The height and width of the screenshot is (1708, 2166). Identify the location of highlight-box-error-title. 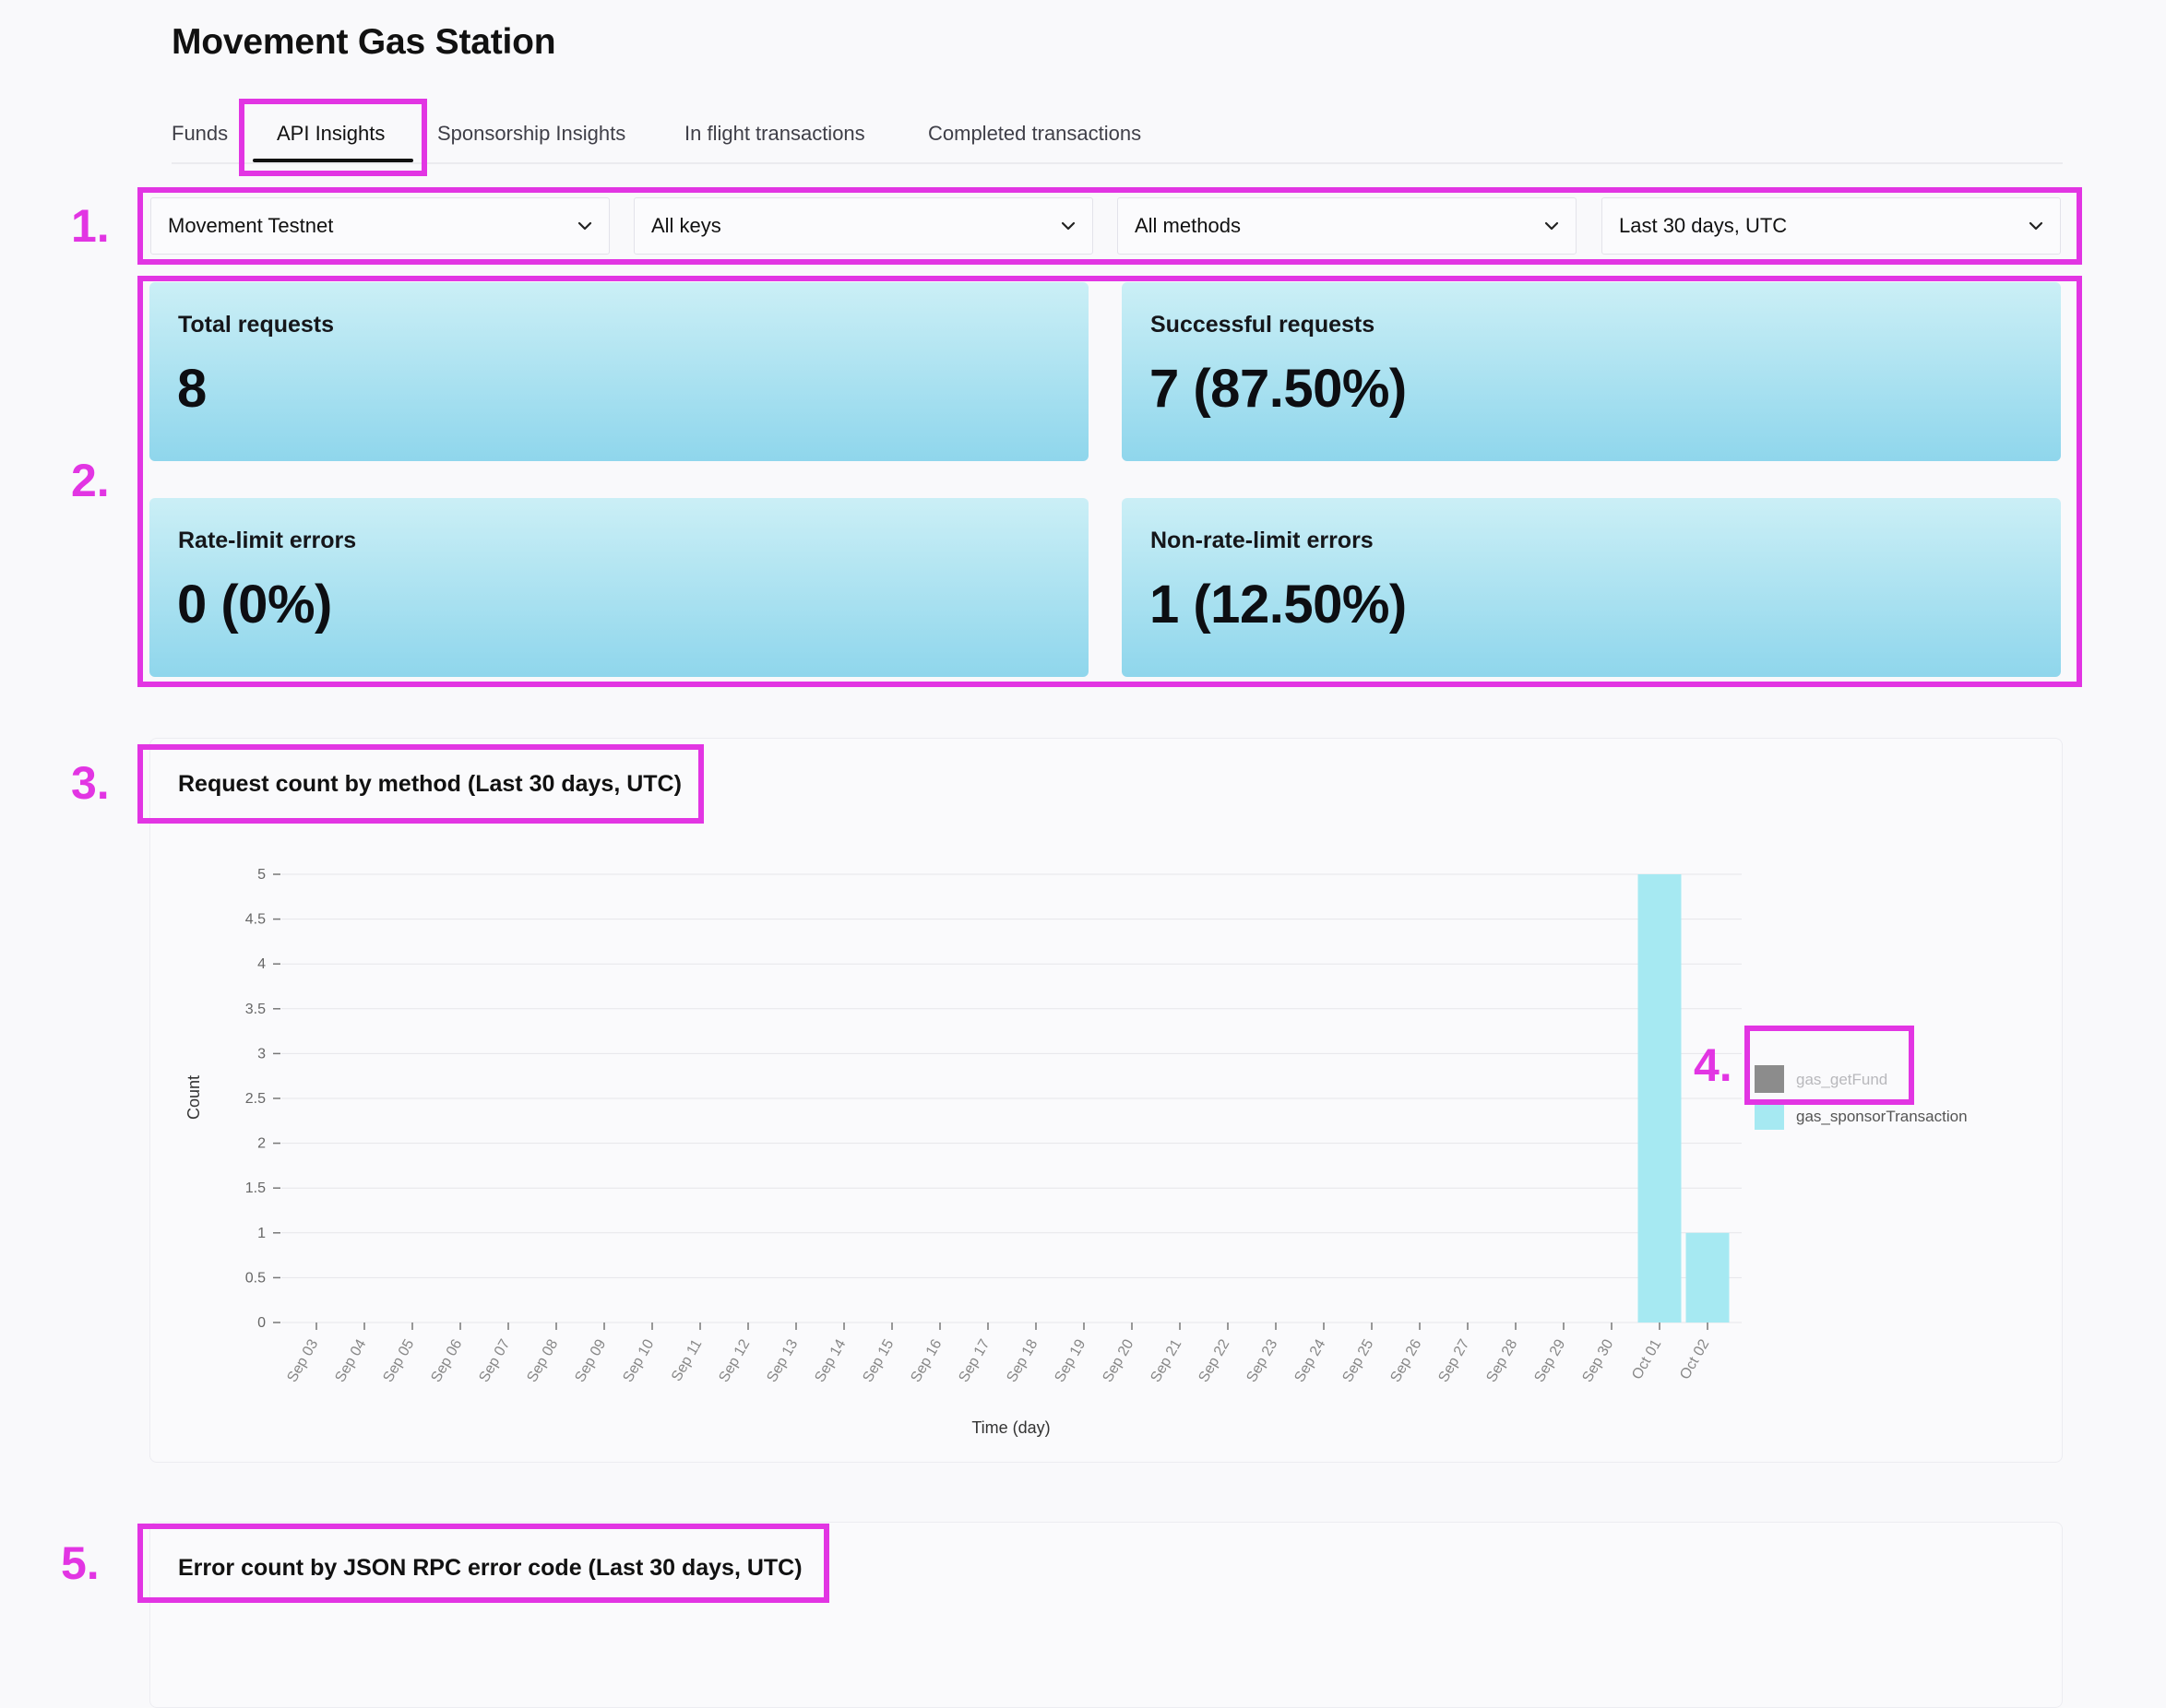
(483, 1563).